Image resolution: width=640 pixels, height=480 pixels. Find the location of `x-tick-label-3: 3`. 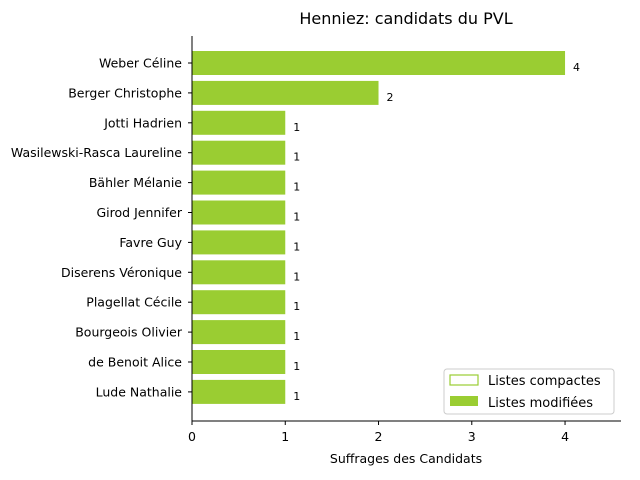

x-tick-label-3: 3 is located at coordinates (472, 436).